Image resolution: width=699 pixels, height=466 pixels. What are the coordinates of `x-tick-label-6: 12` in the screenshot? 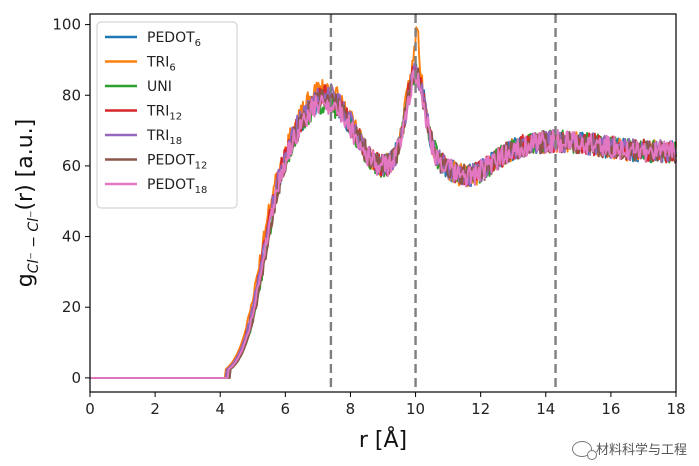 It's located at (480, 409).